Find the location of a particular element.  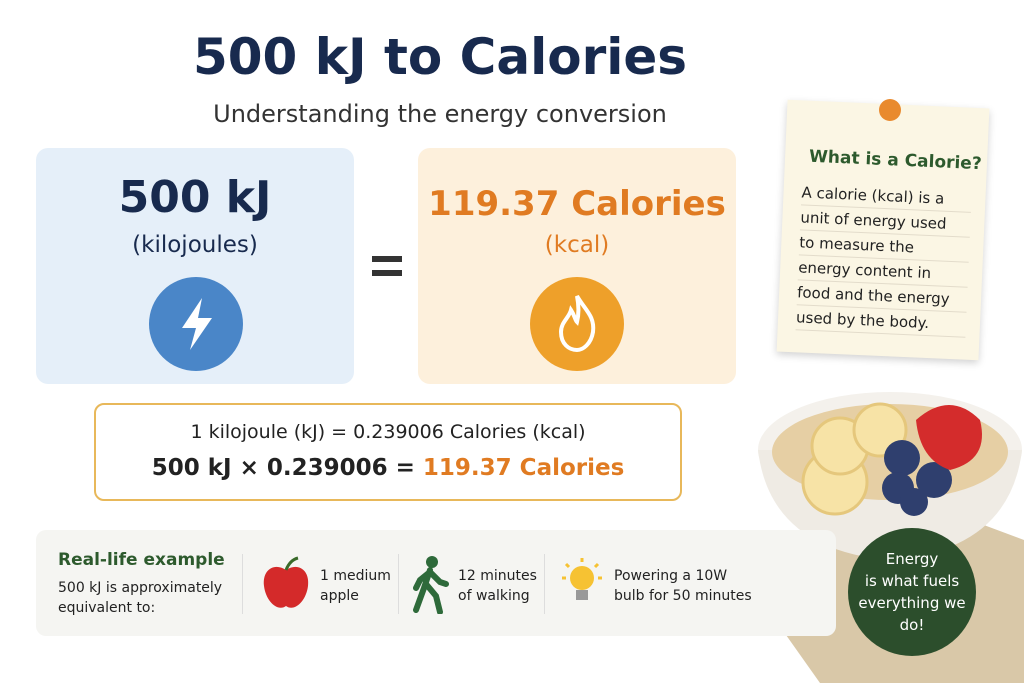

kj-value: 500 kJ is located at coordinates (195, 197).